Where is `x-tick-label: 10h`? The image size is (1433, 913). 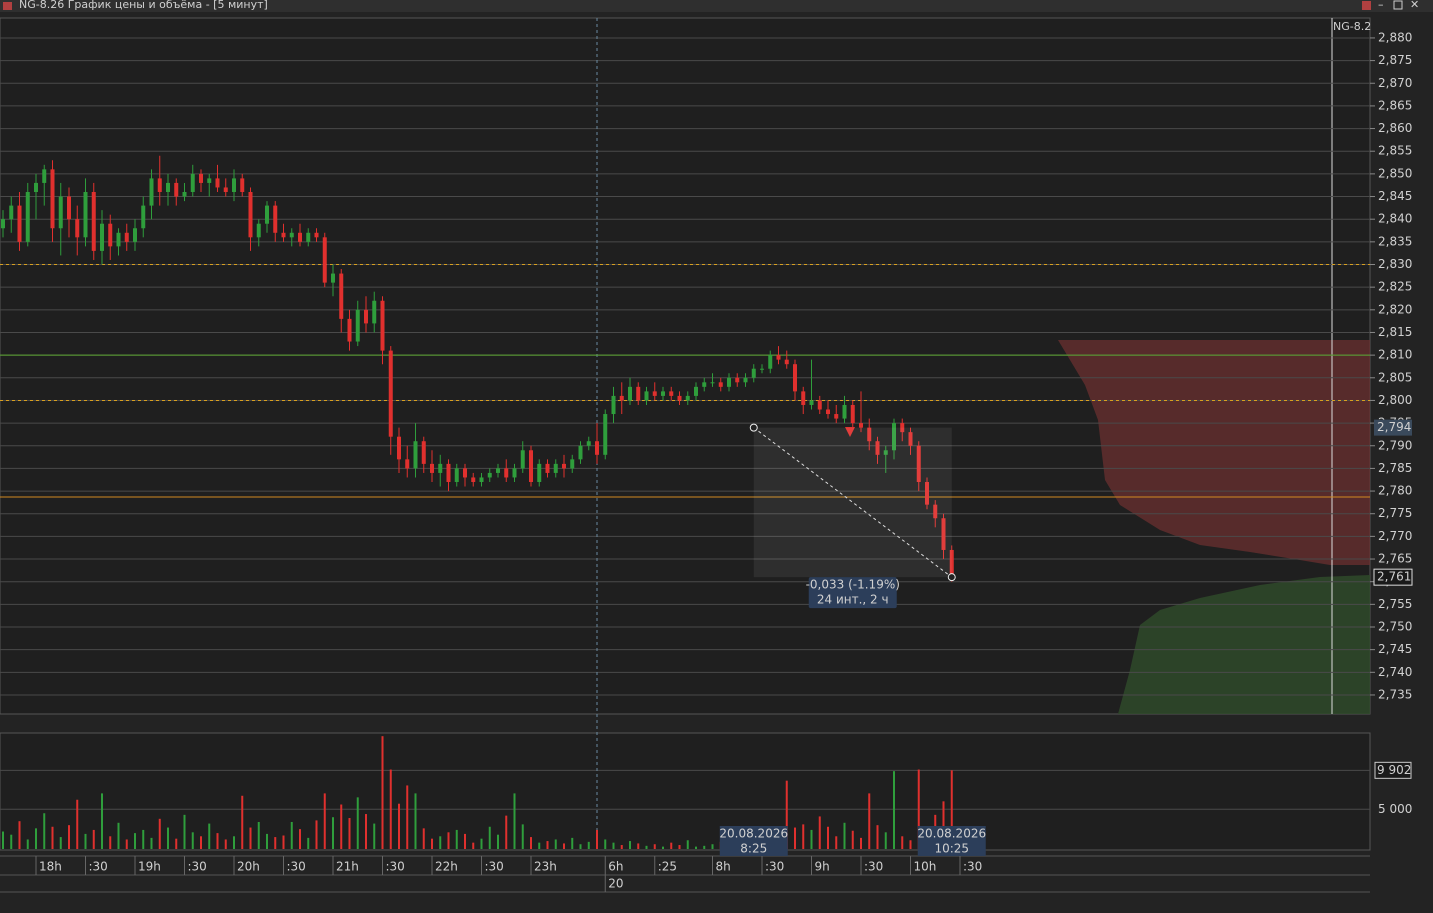 x-tick-label: 10h is located at coordinates (925, 867).